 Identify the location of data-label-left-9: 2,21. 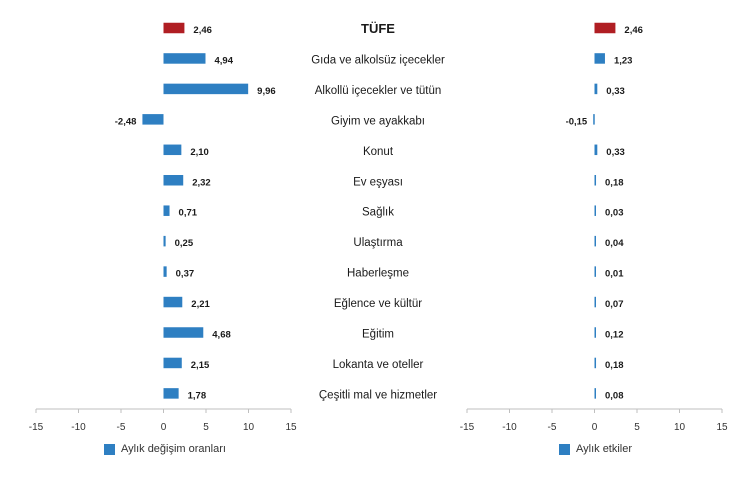
(200, 304).